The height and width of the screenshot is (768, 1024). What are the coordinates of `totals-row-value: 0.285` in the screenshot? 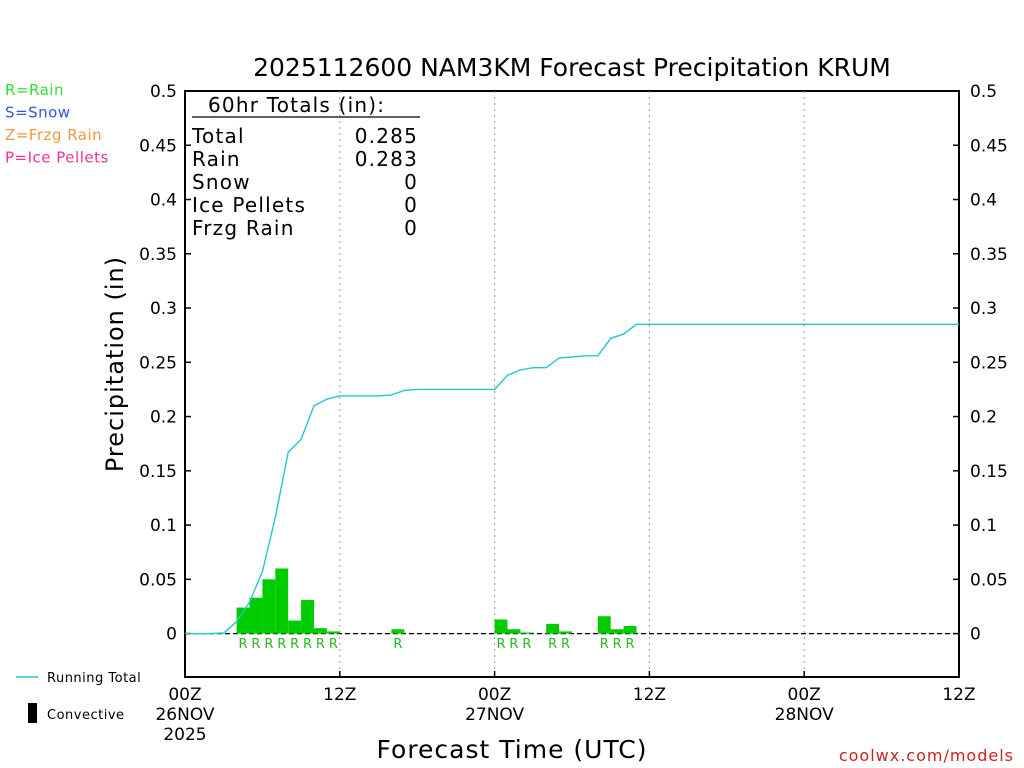 It's located at (386, 136).